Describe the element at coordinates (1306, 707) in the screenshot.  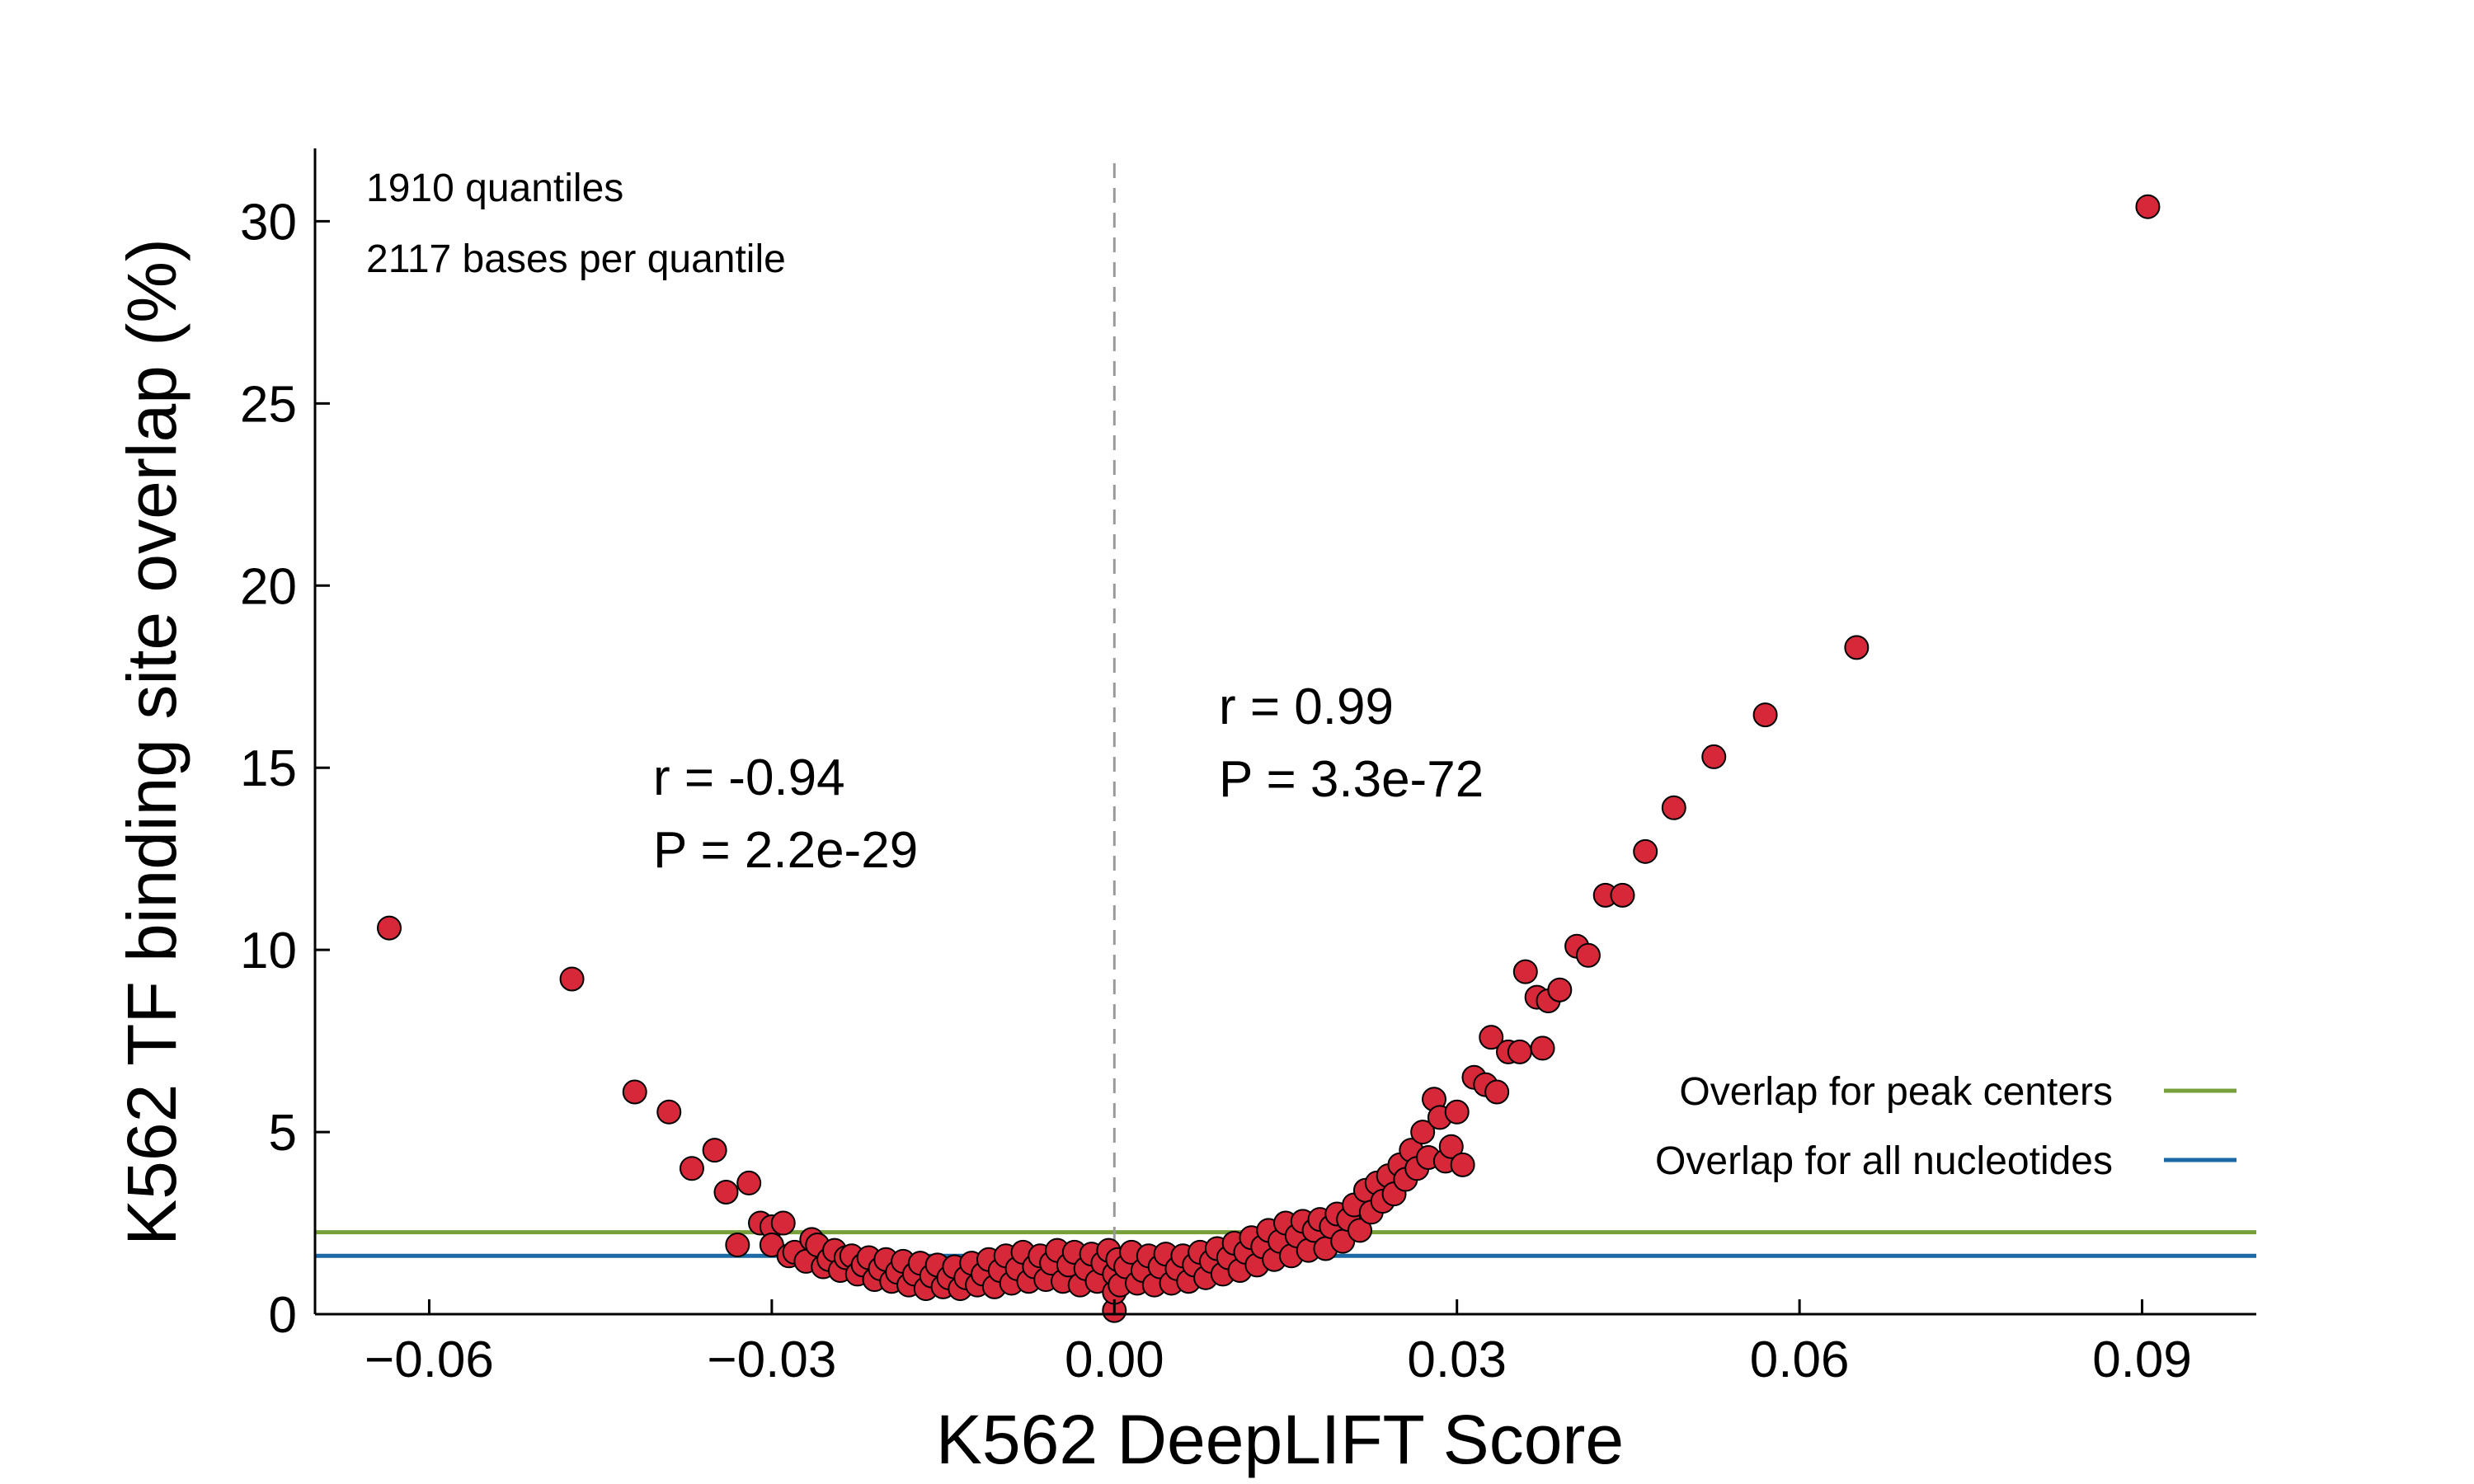
I see `positive-r-text: r = 0.99` at that location.